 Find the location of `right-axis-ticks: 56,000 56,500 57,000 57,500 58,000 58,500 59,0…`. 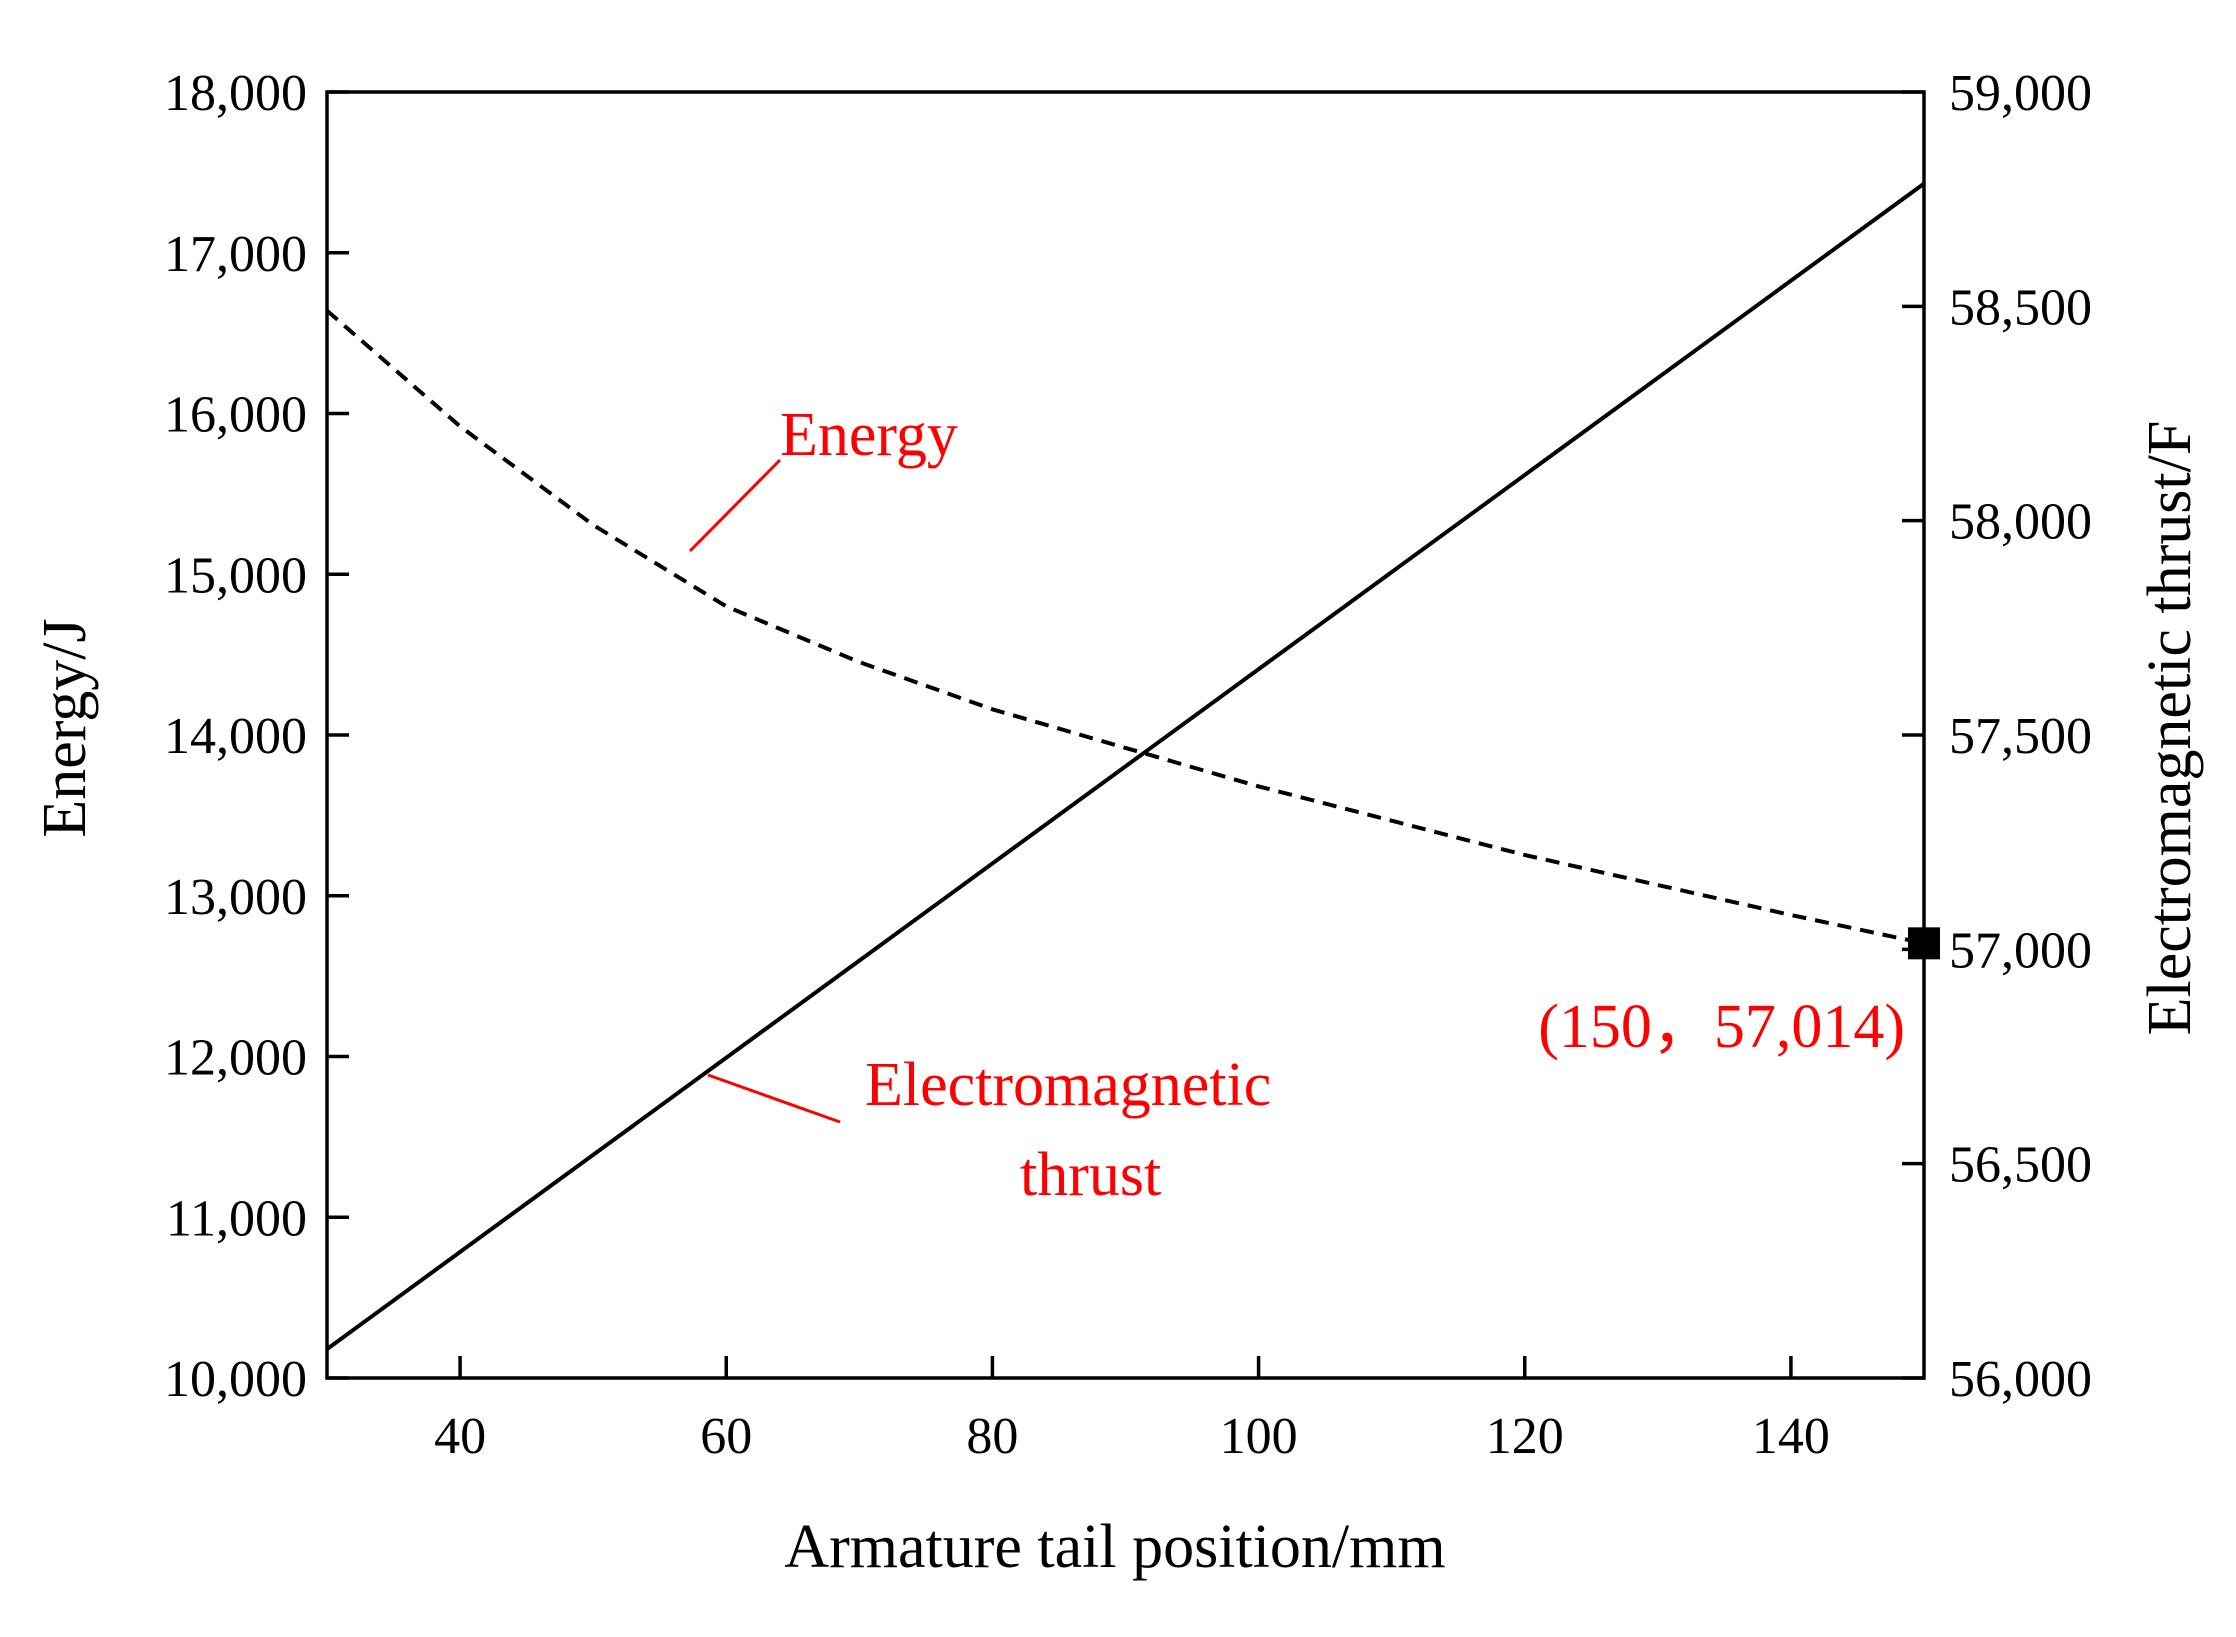

right-axis-ticks: 56,000 56,500 57,000 57,500 58,000 58,500 59,0… is located at coordinates (1997, 736).